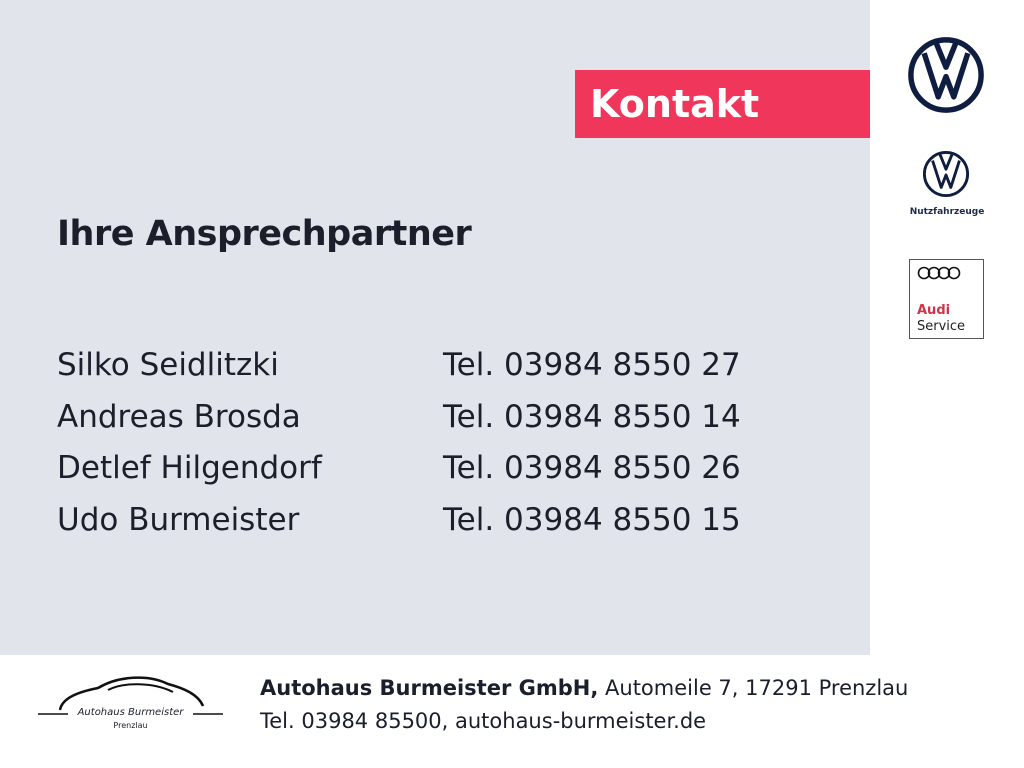  Describe the element at coordinates (437, 469) in the screenshot. I see `contact-row: Detlef Hilgendorf Tel. 03984 8550 26` at that location.